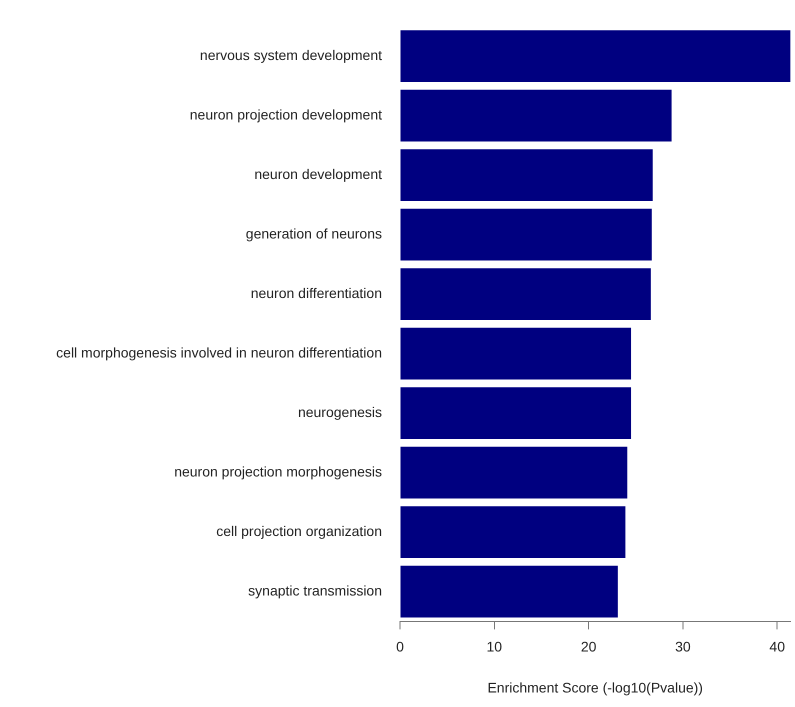 This screenshot has width=795, height=707. Describe the element at coordinates (314, 234) in the screenshot. I see `y-tick-label: generation of neurons` at that location.